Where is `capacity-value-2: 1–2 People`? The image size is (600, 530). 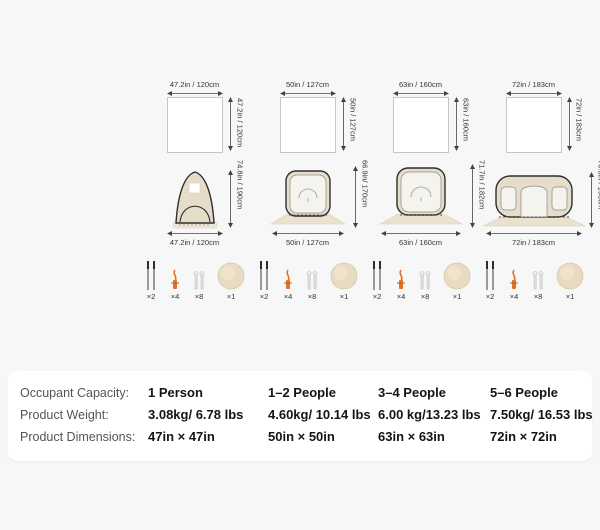
capacity-value-2: 1–2 People is located at coordinates (323, 392).